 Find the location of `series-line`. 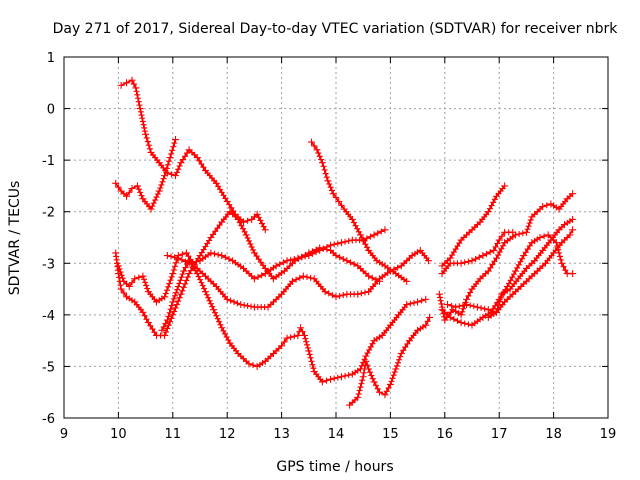

series-line is located at coordinates (294, 321).